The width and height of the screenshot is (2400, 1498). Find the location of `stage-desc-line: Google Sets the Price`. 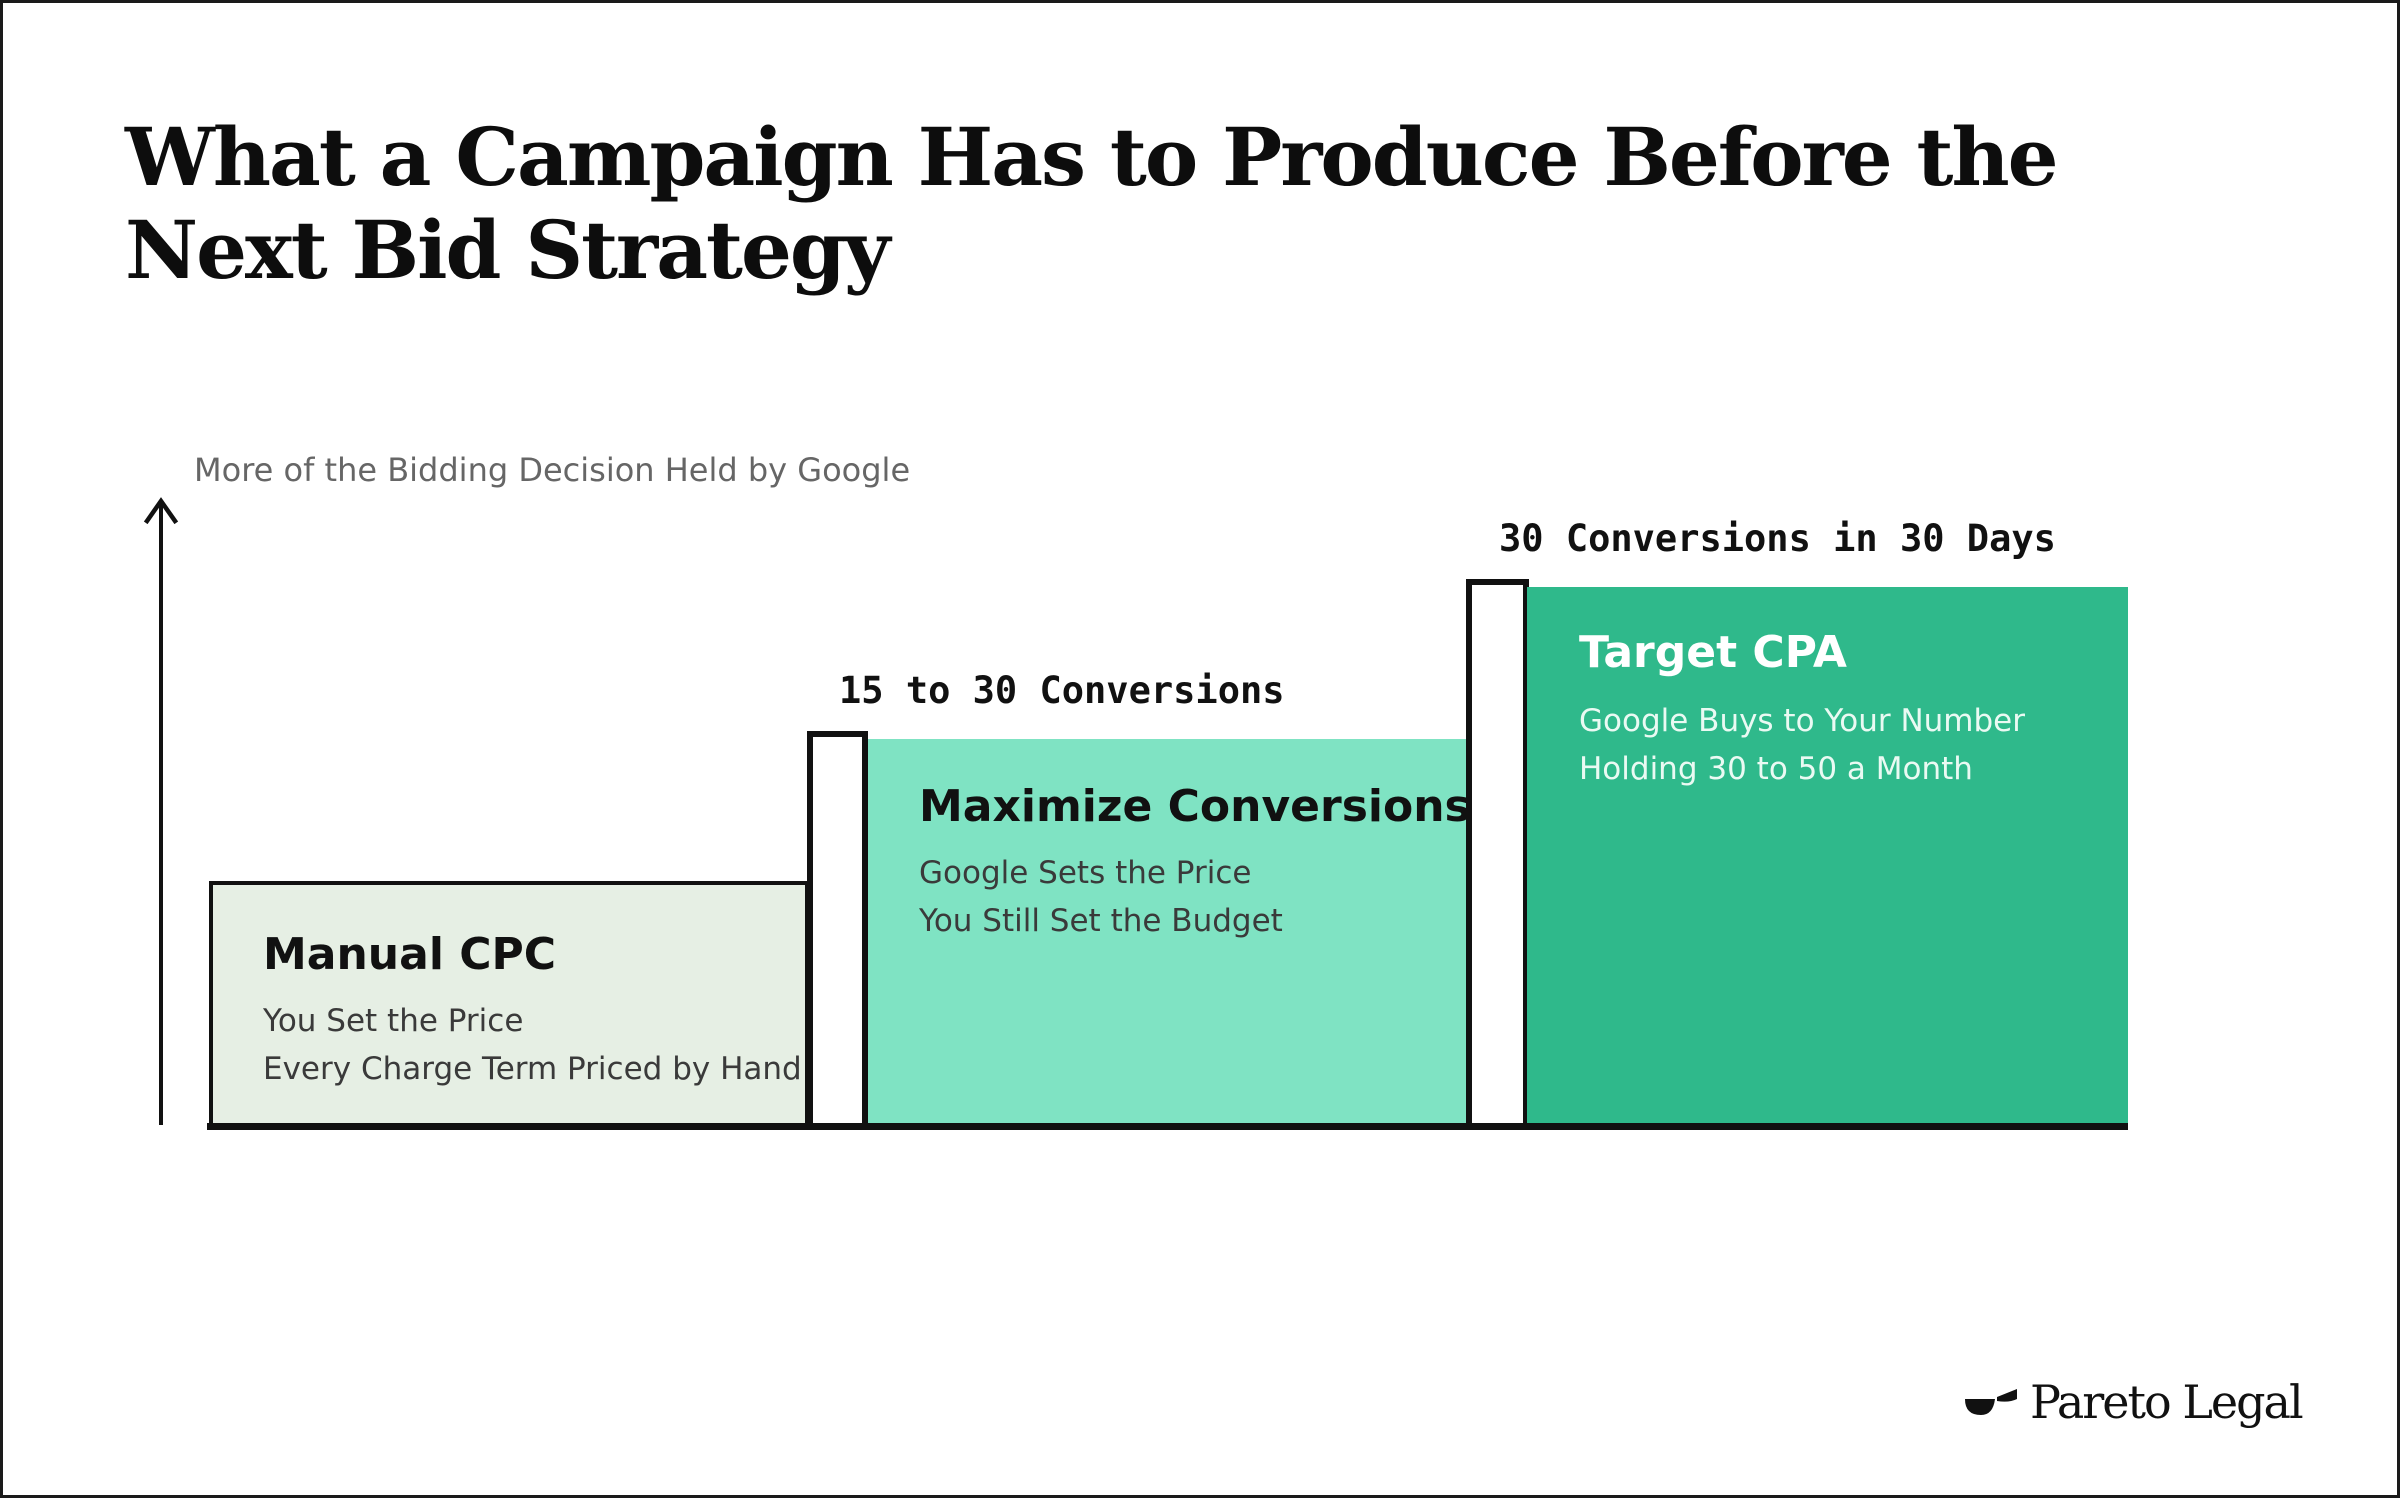

stage-desc-line: Google Sets the Price is located at coordinates (1085, 873).